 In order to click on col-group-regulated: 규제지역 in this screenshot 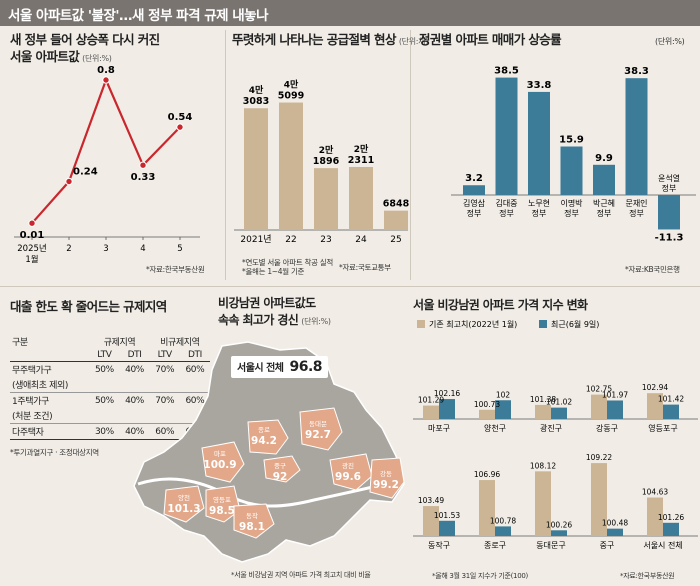, I will do `click(119, 343)`.